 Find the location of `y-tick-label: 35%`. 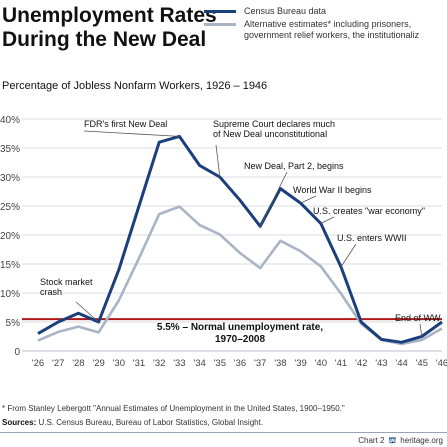

y-tick-label: 35% is located at coordinates (10, 149).